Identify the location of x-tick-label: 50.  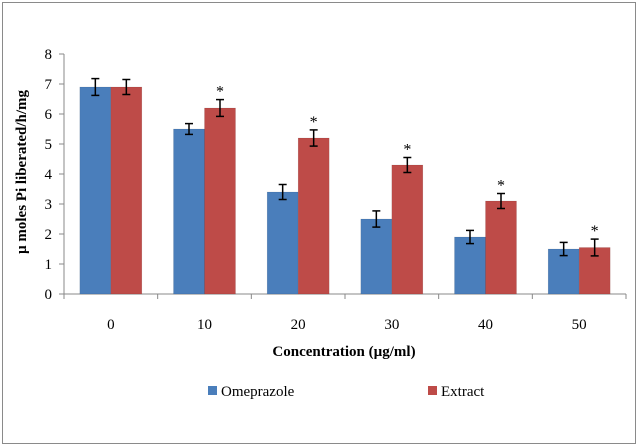
(579, 325).